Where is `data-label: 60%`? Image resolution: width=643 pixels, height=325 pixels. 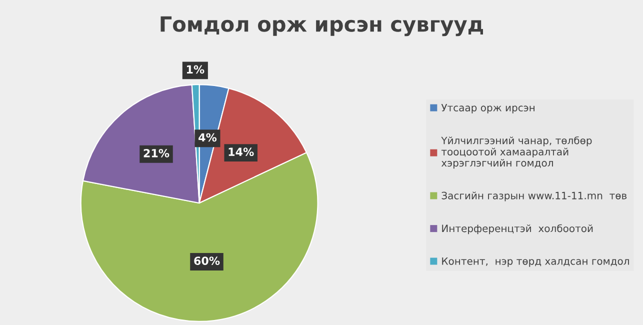
data-label: 60% is located at coordinates (207, 260).